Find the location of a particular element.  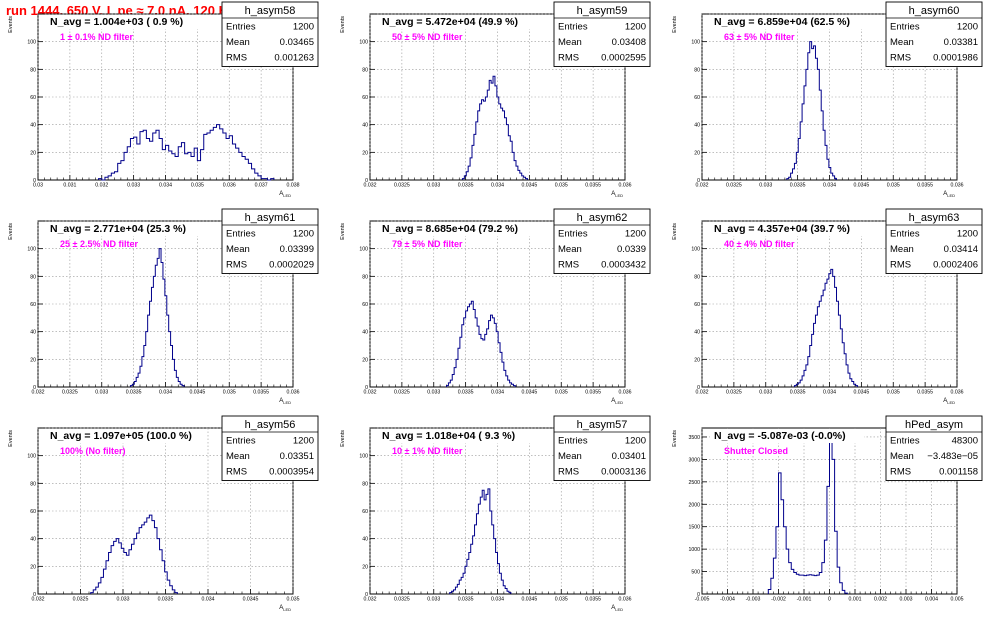

histogram-title: N_avg = 1.018e+04 ( 9.3 %) is located at coordinates (448, 436).